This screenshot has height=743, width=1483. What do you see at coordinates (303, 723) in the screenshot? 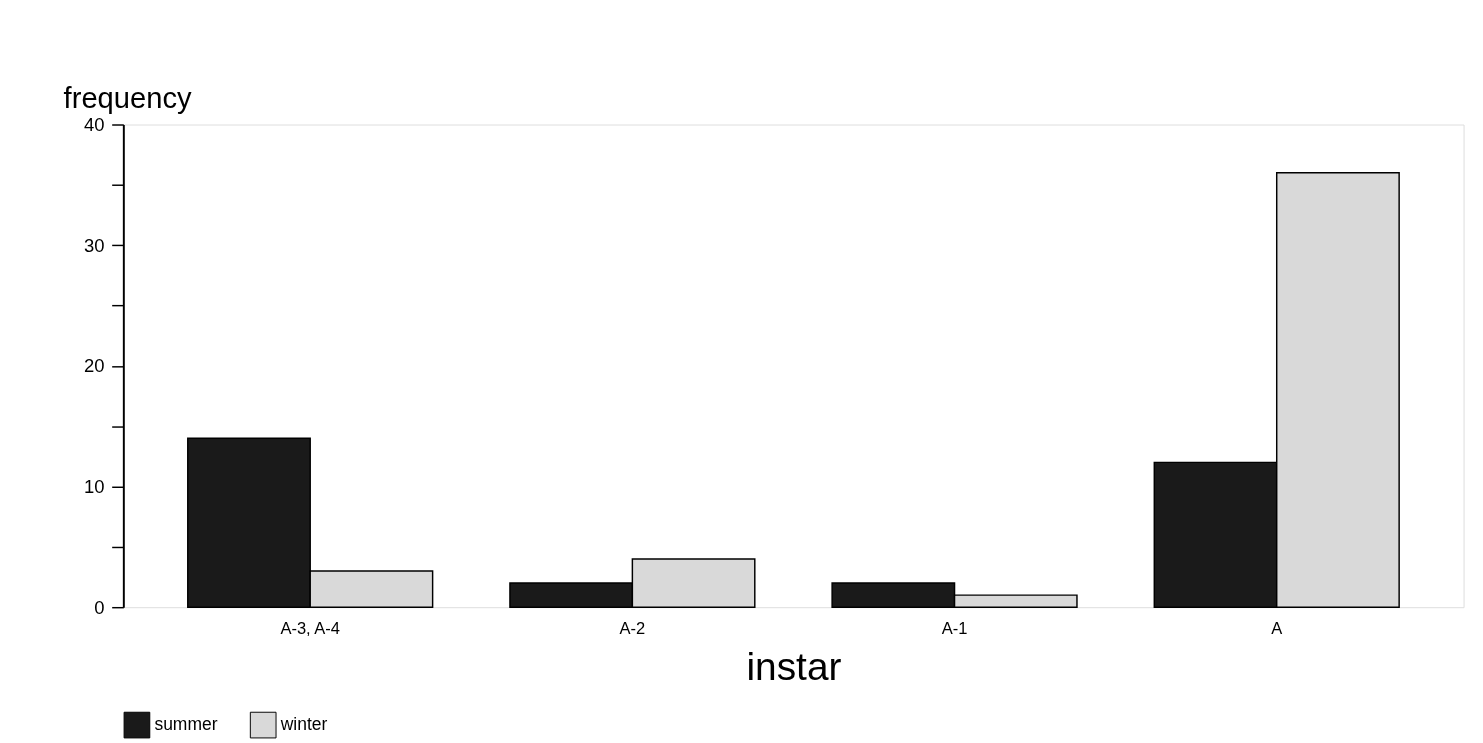
I see `legend-label: winter` at bounding box center [303, 723].